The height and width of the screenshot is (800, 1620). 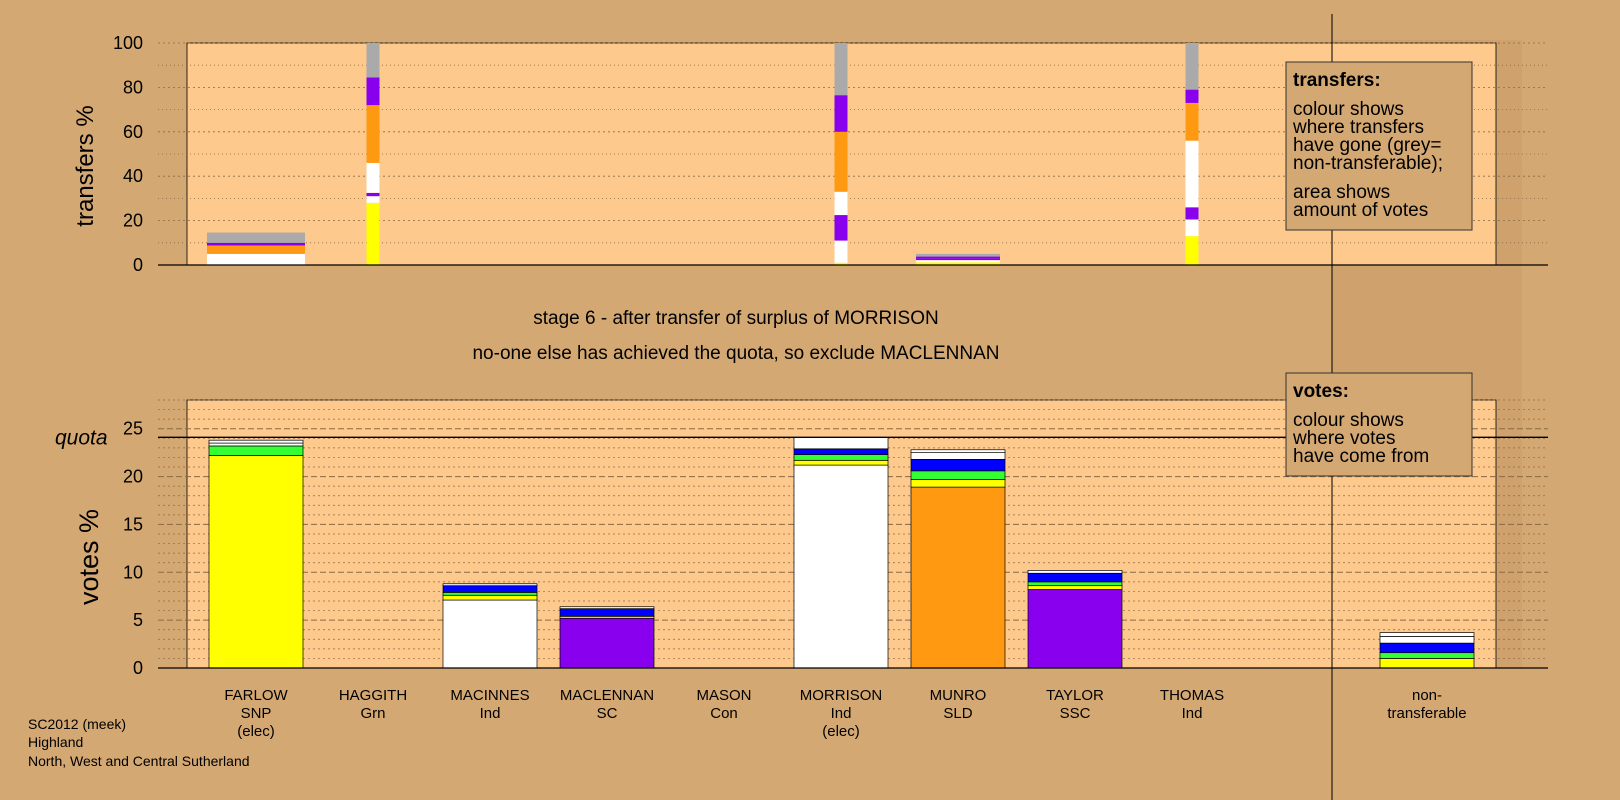 I want to click on transfers-y-label: transfers %, so click(x=85, y=165).